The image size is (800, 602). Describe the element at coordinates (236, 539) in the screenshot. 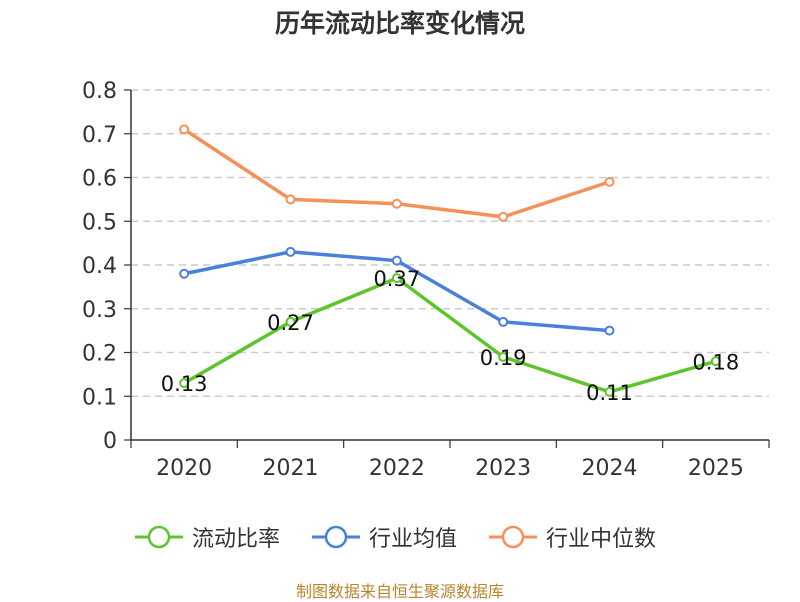

I see `legend-label: 流动比率` at that location.